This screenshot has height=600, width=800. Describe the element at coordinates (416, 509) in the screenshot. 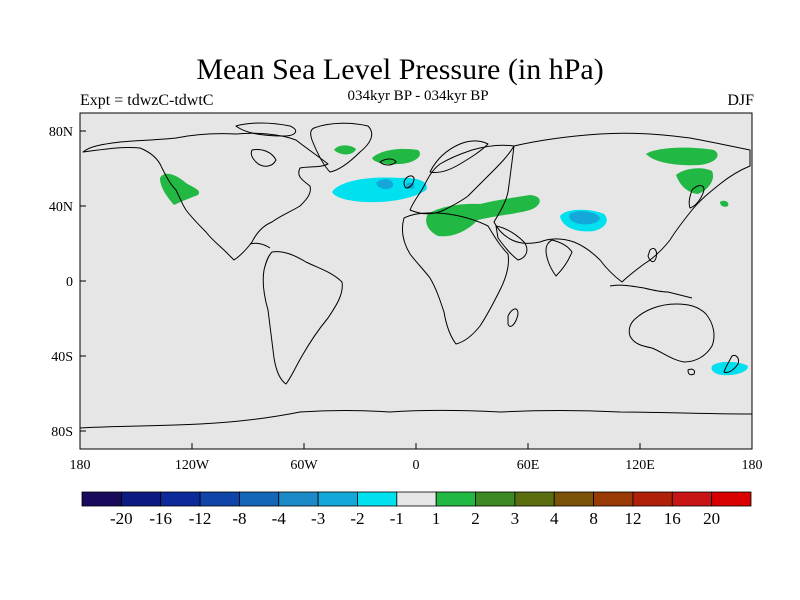

I see `colorbar: -20 -16 -12 -8 -4 -3 -2 -1 1 2 3 4 8 12 16 20` at that location.